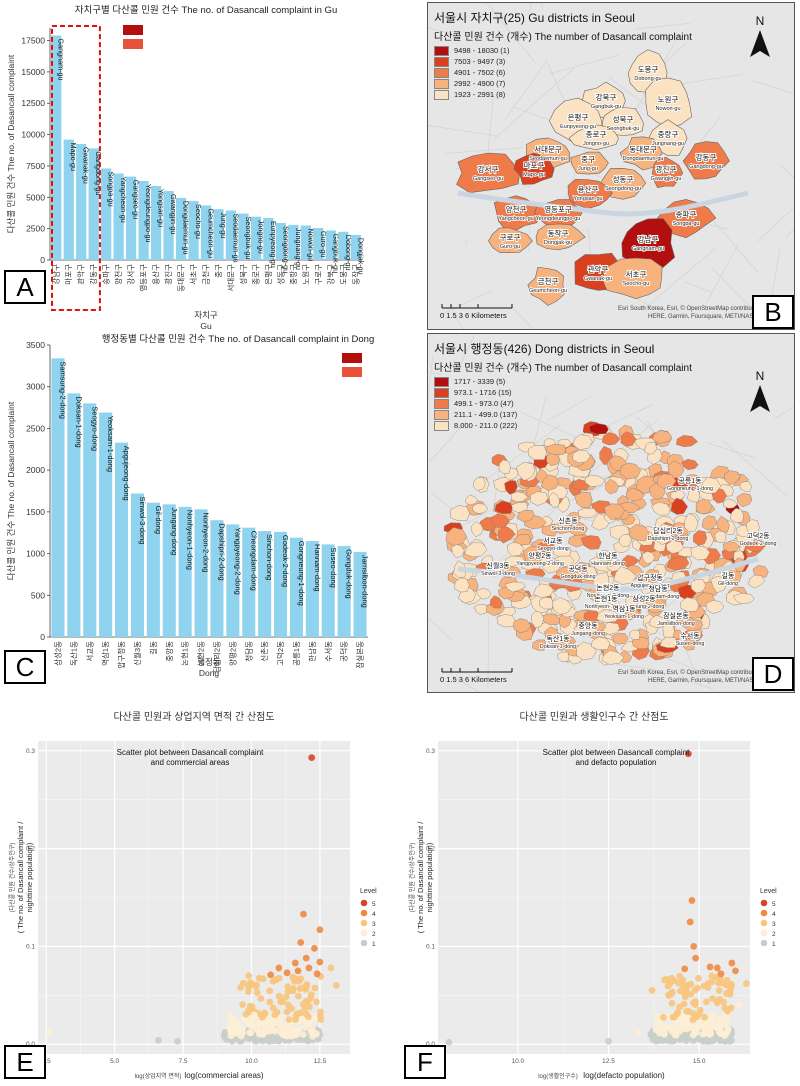  What do you see at coordinates (161, 208) in the screenshot?
I see `bar-label: Yongsan-gu` at bounding box center [161, 208].